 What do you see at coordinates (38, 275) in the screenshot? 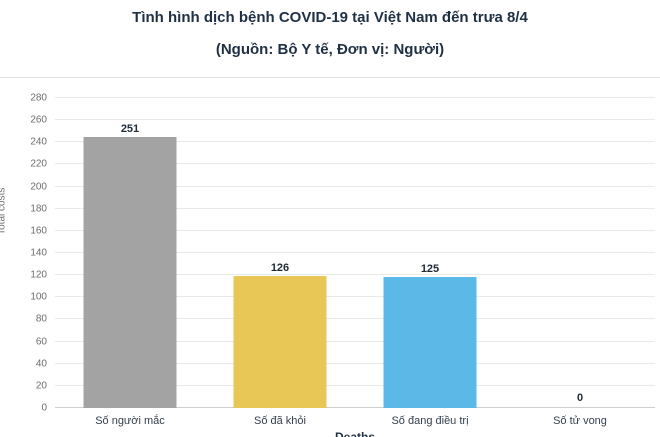
I see `y-tick-label: 120` at bounding box center [38, 275].